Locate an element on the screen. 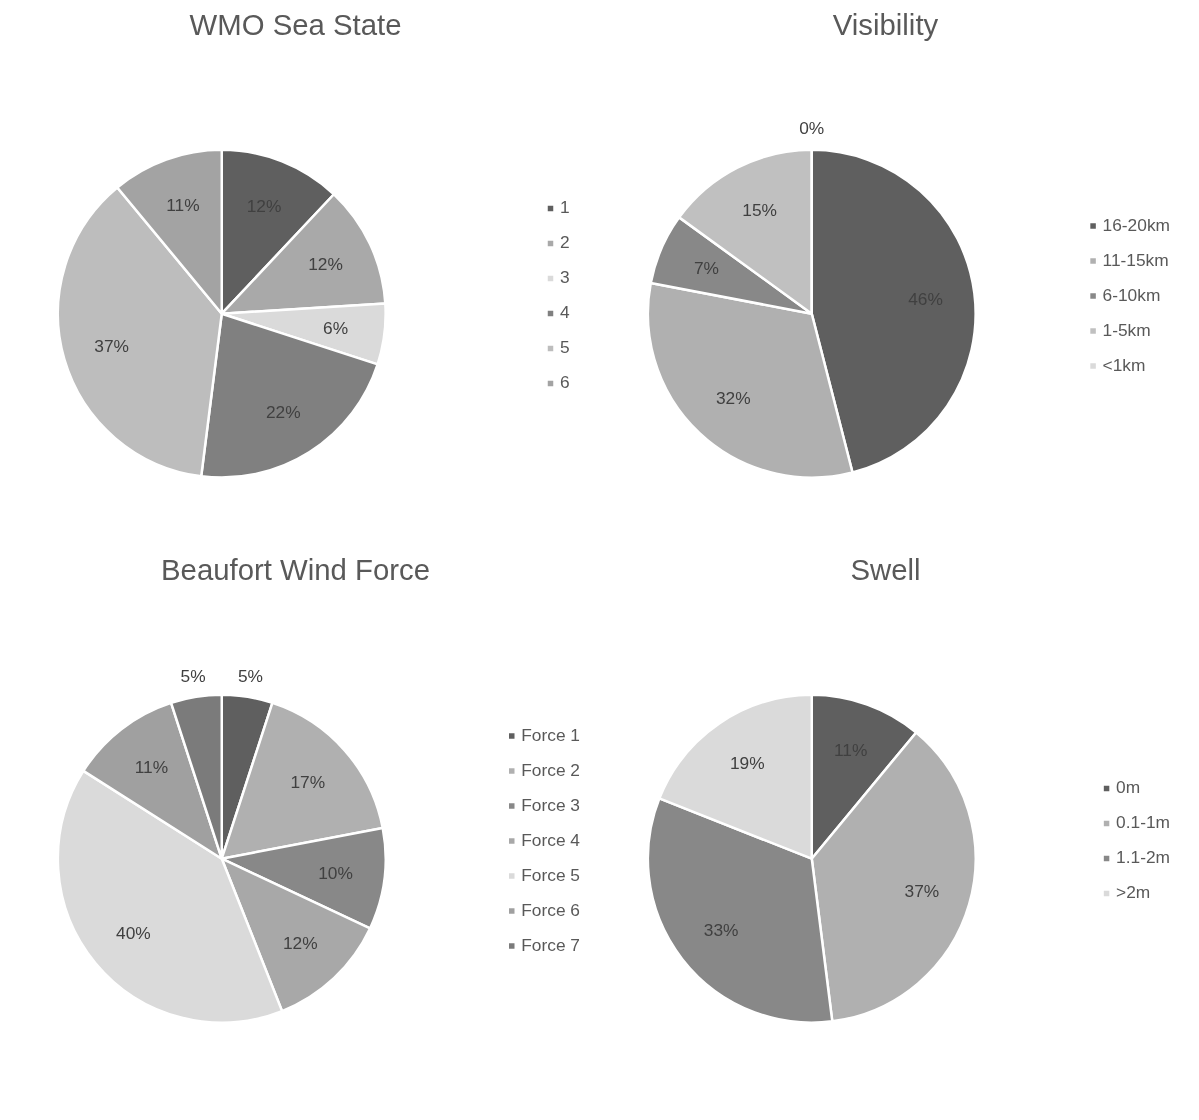 This screenshot has height=1120, width=1199. chart-title: Beaufort Wind Force is located at coordinates (295, 569).